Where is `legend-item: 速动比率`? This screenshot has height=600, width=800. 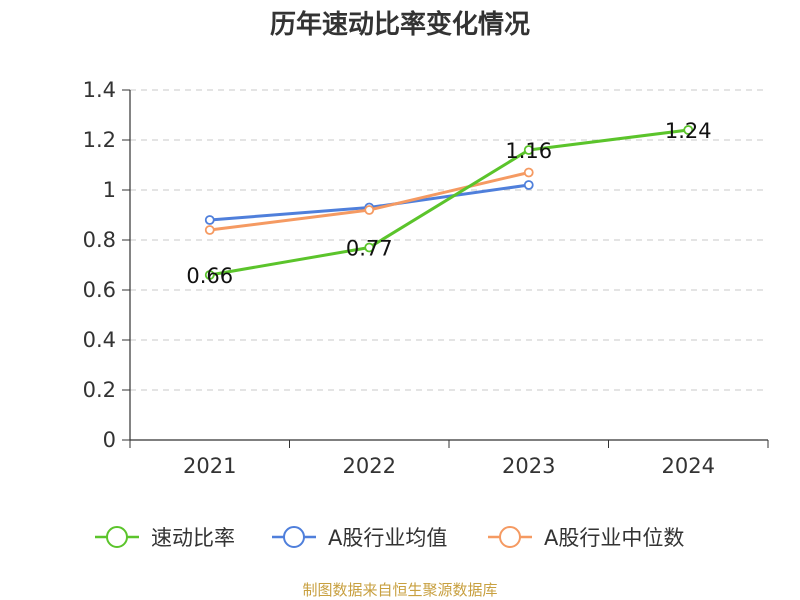 legend-item: 速动比率 is located at coordinates (165, 538).